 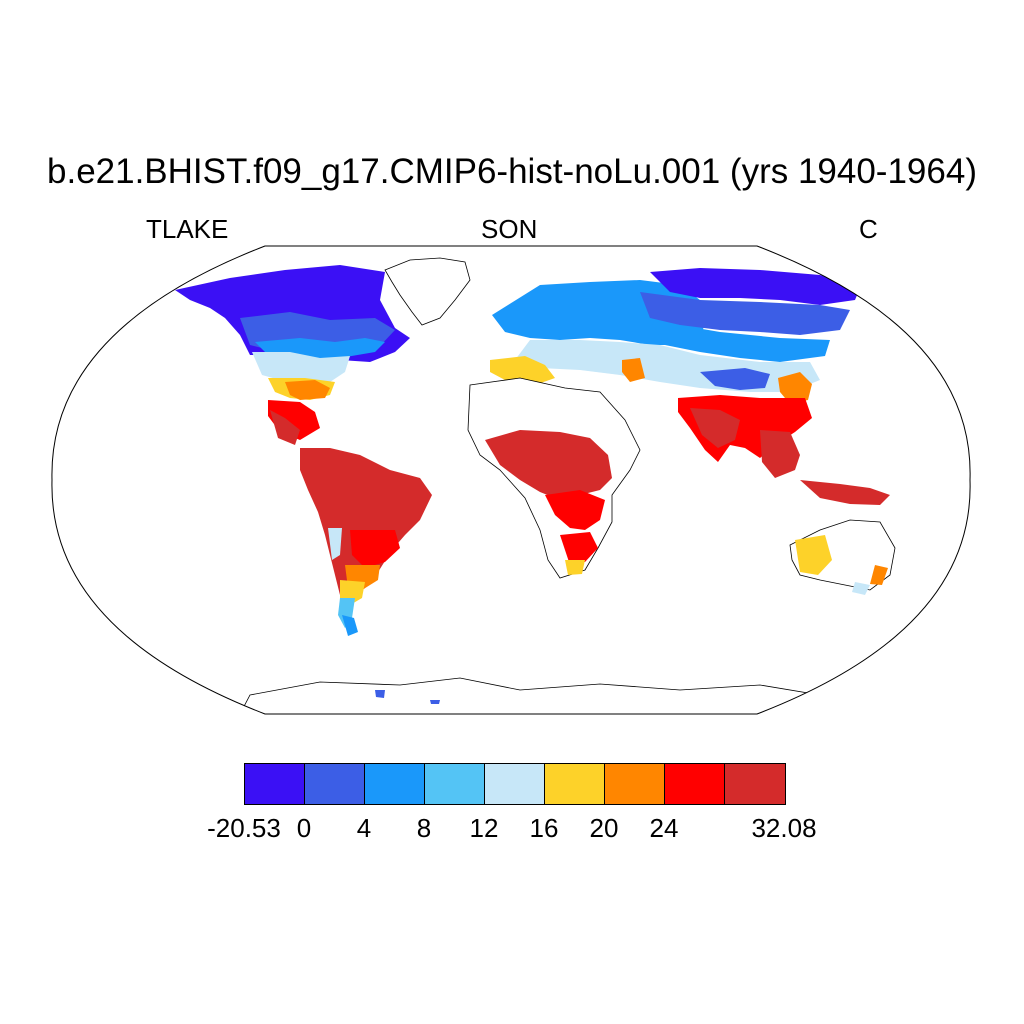 I want to click on continent-south-america, so click(x=366, y=523).